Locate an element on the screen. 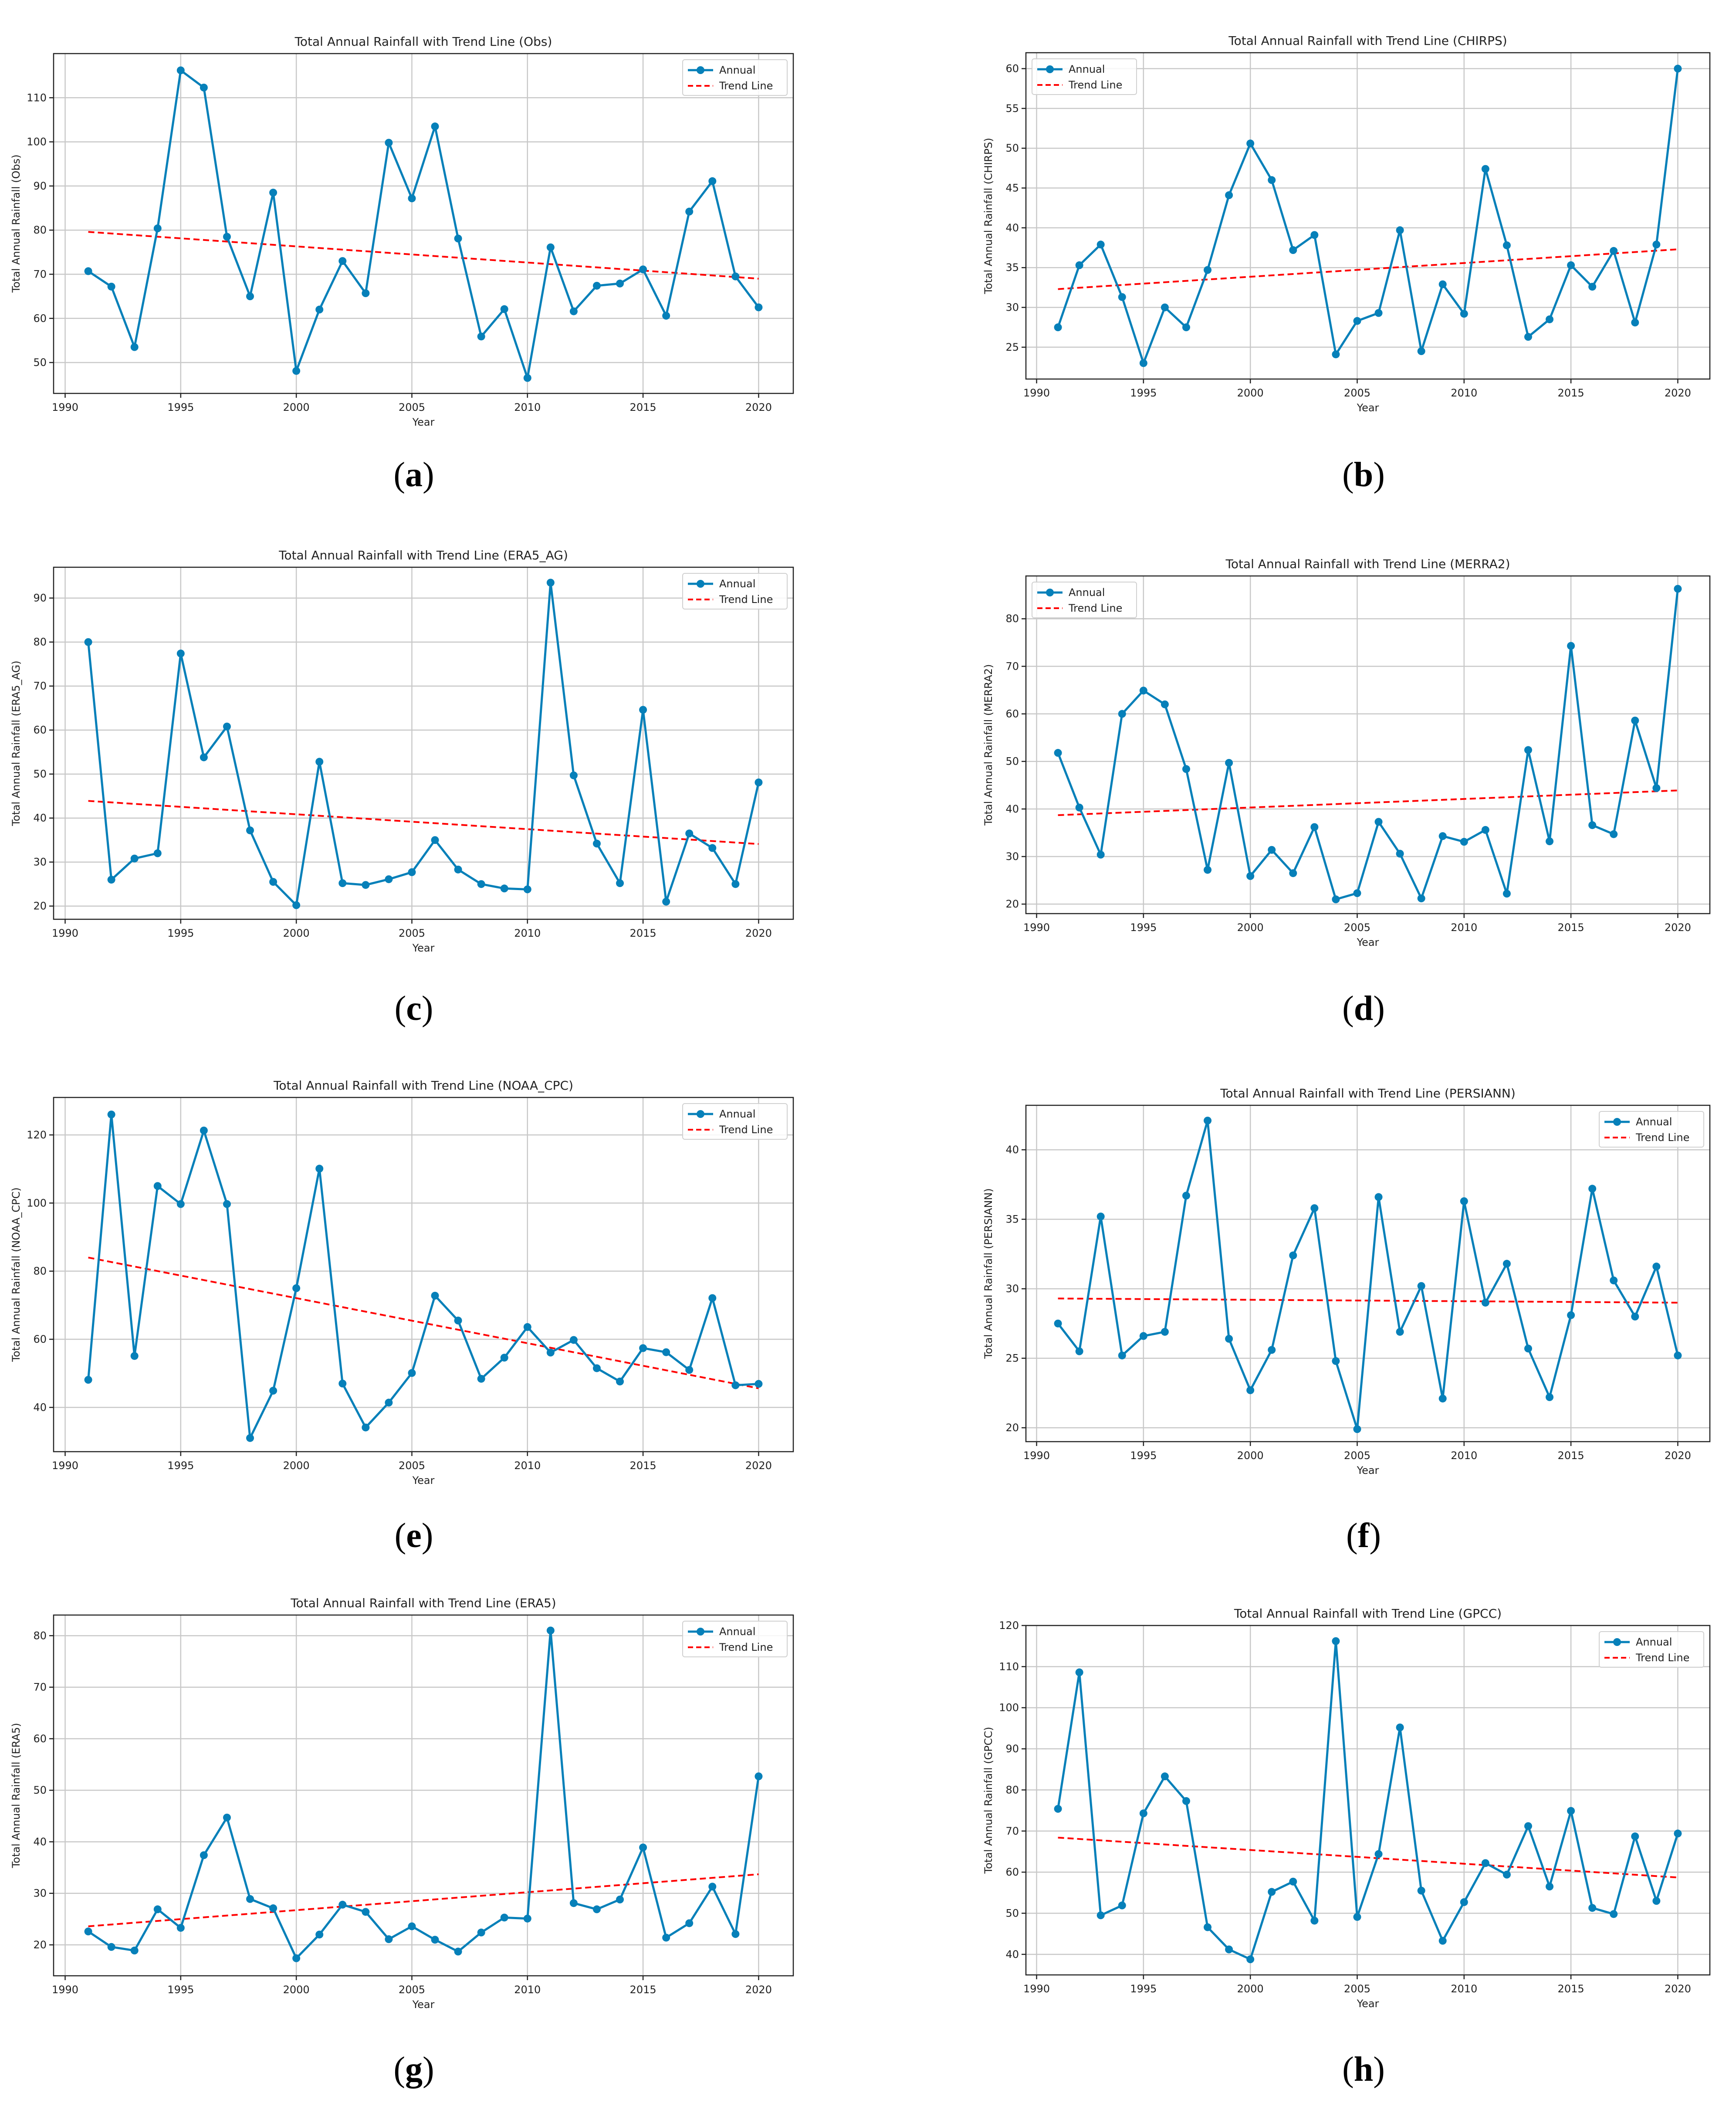 The height and width of the screenshot is (2103, 1736). legend-annual-label: Annual is located at coordinates (1654, 1642).